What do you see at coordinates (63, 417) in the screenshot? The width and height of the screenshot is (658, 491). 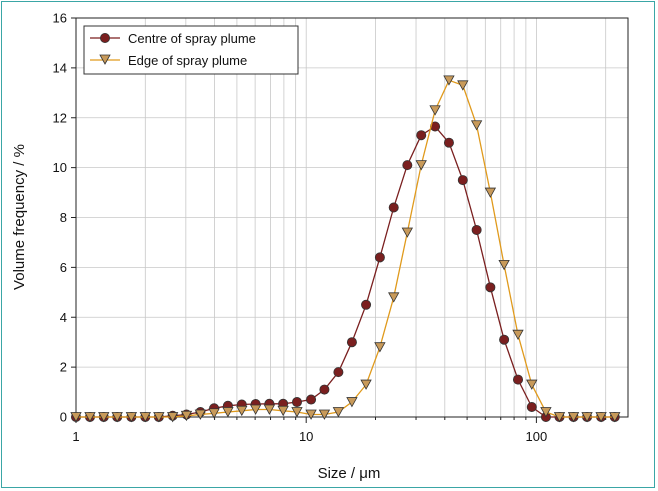 I see `y-tick-label: 0` at bounding box center [63, 417].